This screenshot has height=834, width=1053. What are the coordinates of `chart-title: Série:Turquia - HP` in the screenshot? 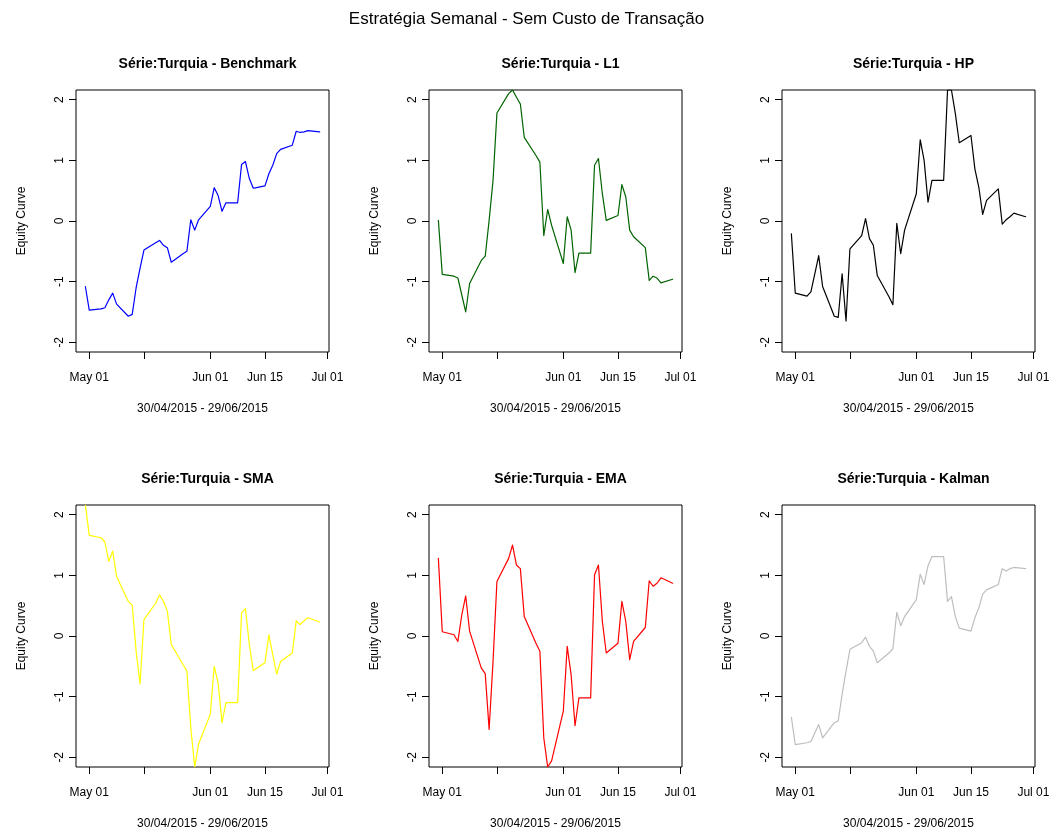 It's located at (913, 63).